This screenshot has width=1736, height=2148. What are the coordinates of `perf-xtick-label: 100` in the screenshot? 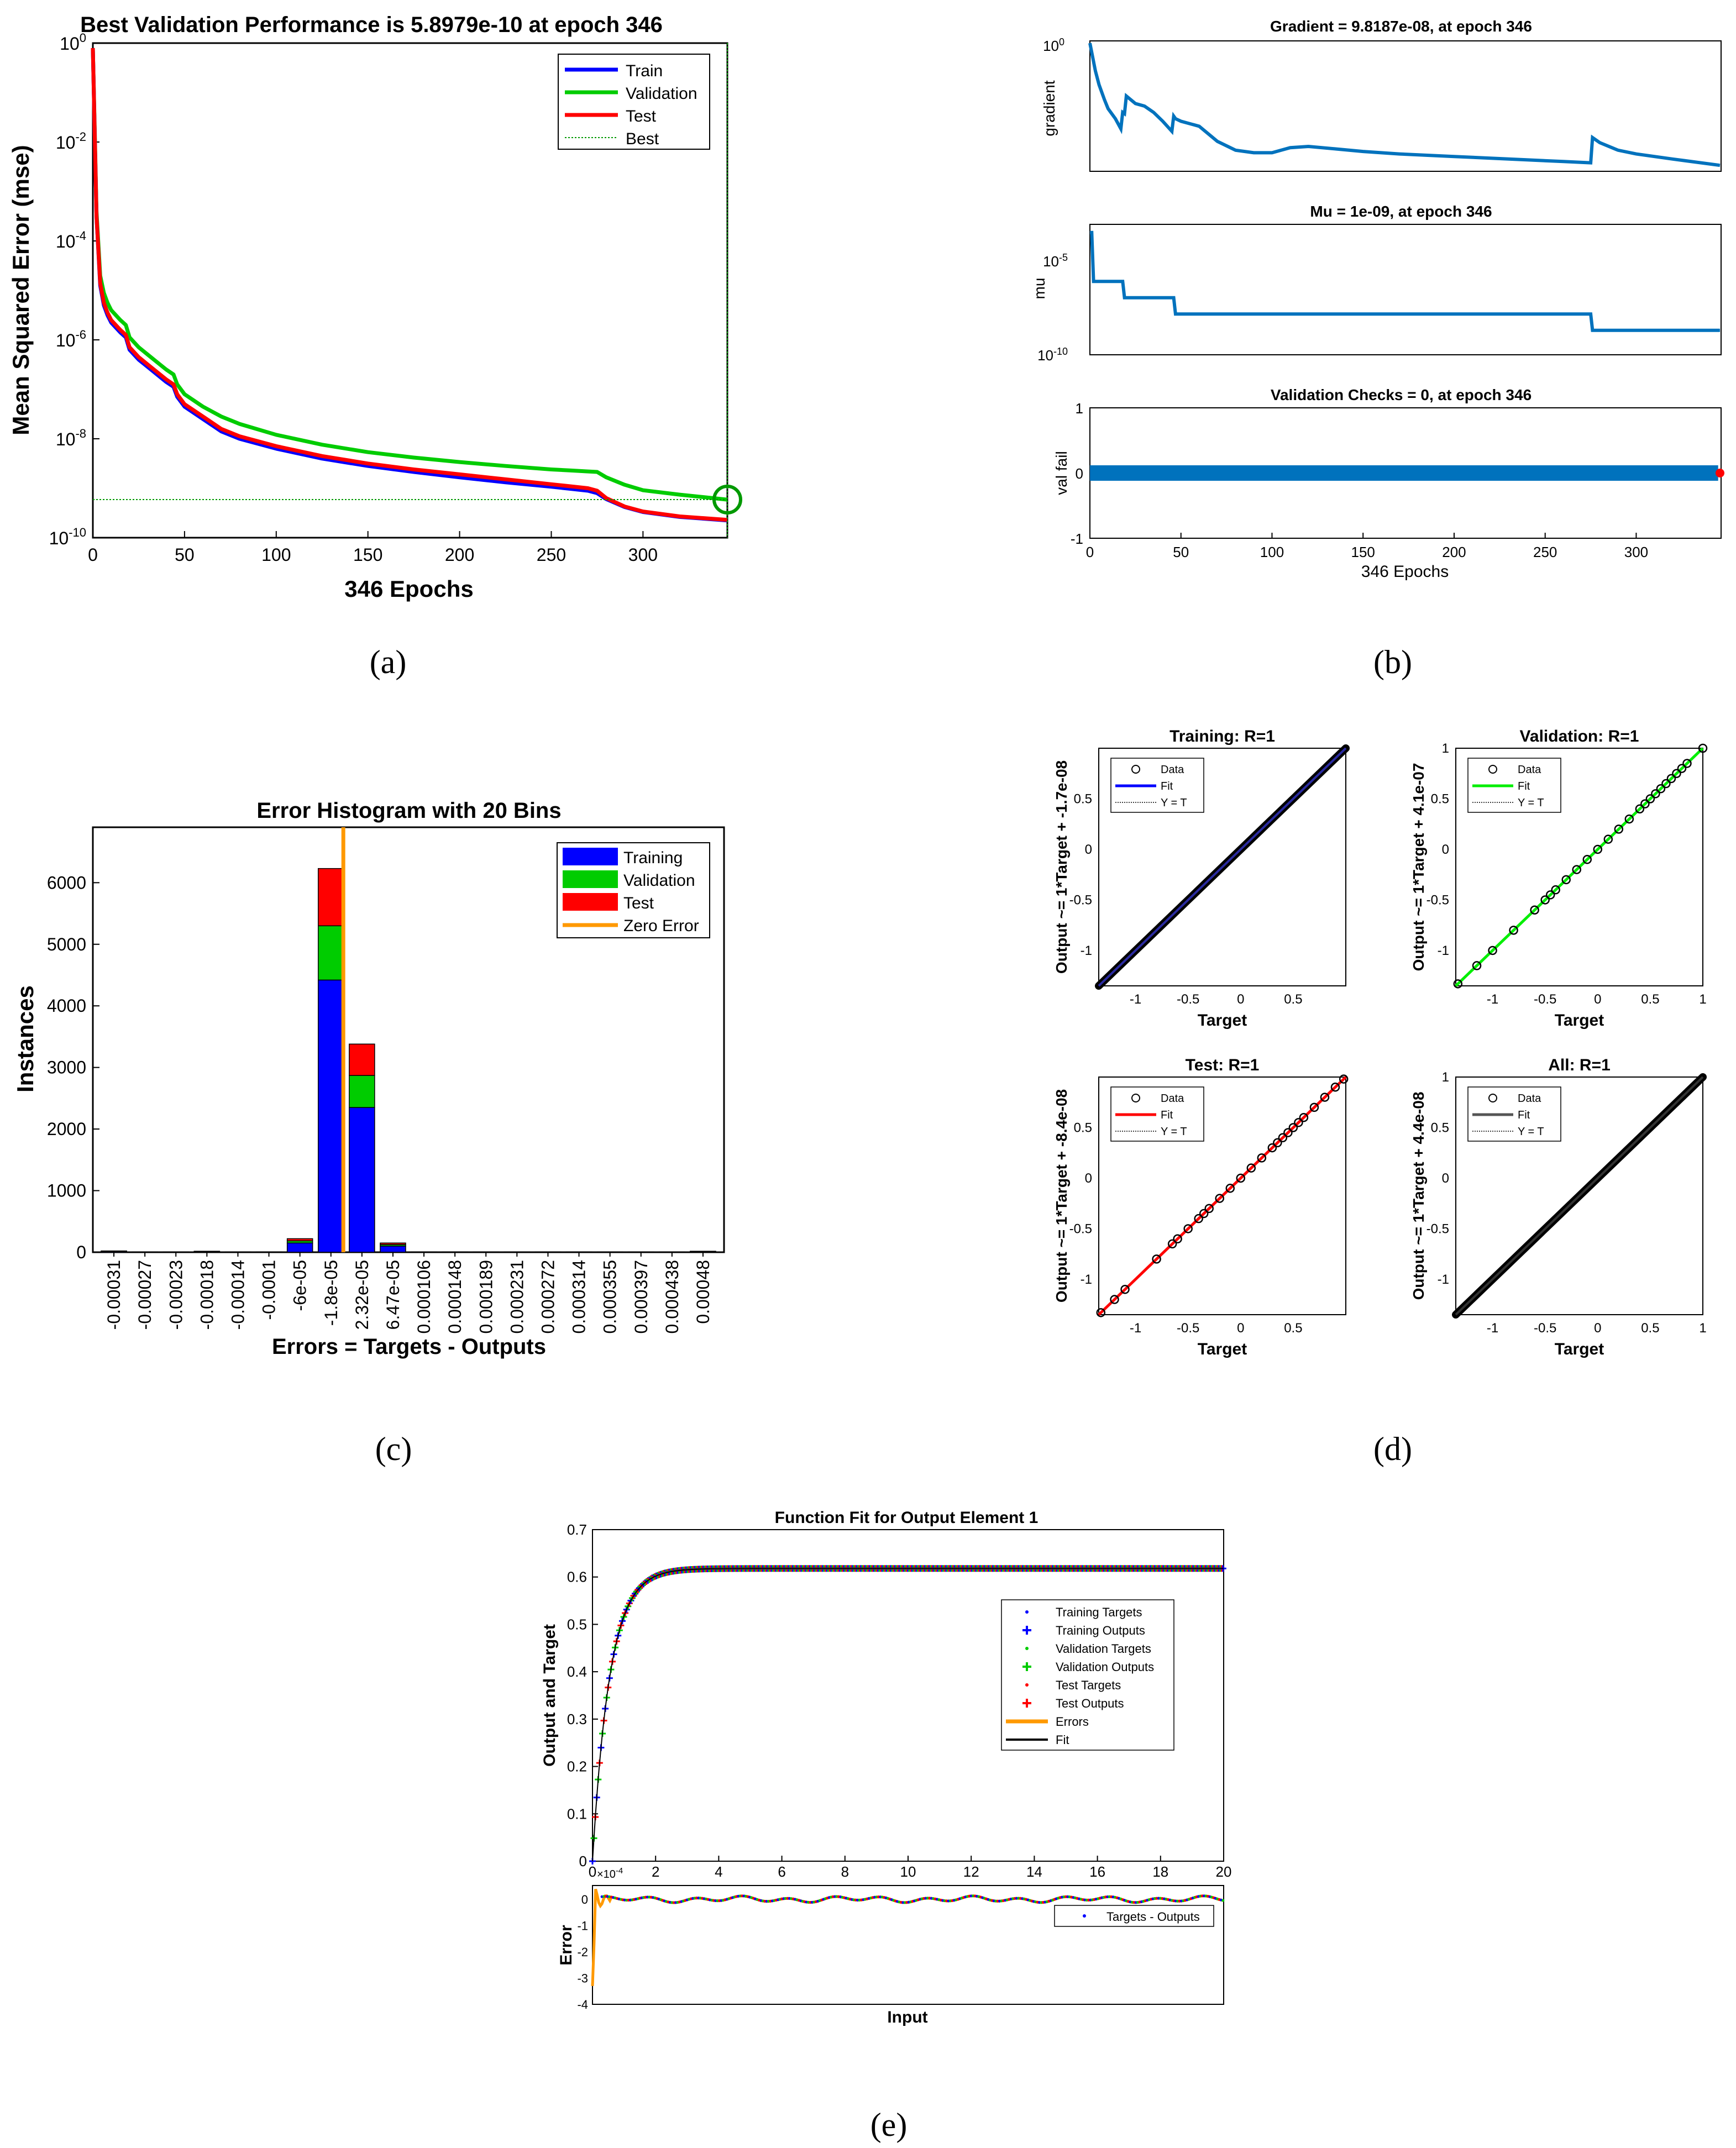 It's located at (276, 555).